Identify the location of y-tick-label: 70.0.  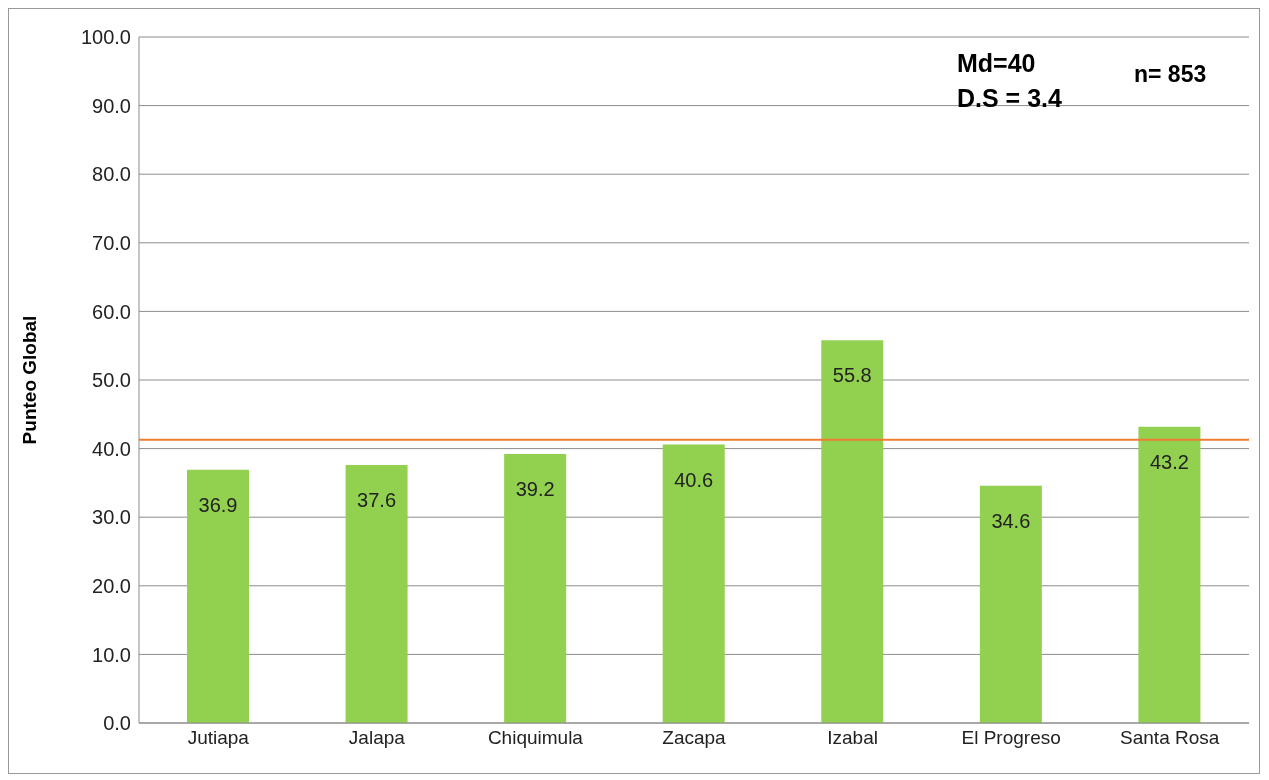
(111, 242).